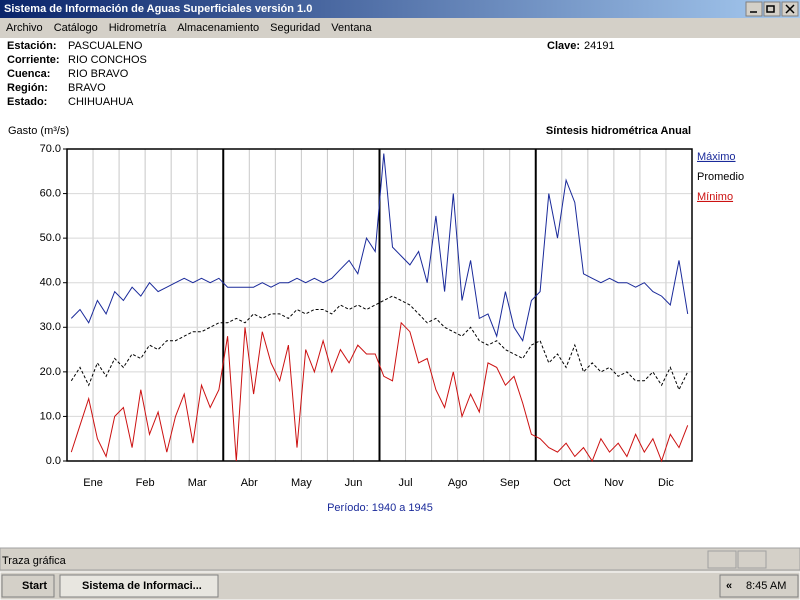  I want to click on legend-entry: Promedio, so click(720, 177).